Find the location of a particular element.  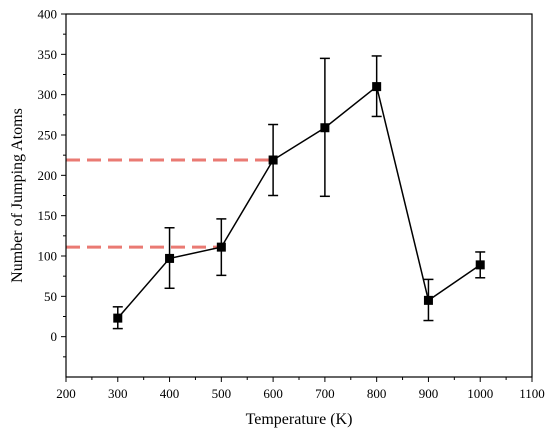

x-tick-label: 400 is located at coordinates (170, 393).